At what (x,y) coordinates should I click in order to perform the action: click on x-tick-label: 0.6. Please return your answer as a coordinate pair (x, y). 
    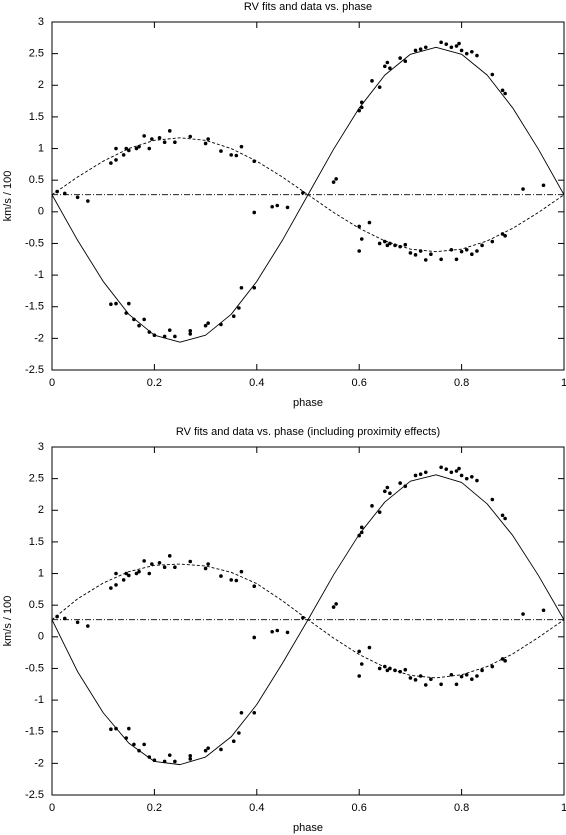
    Looking at the image, I should click on (359, 808).